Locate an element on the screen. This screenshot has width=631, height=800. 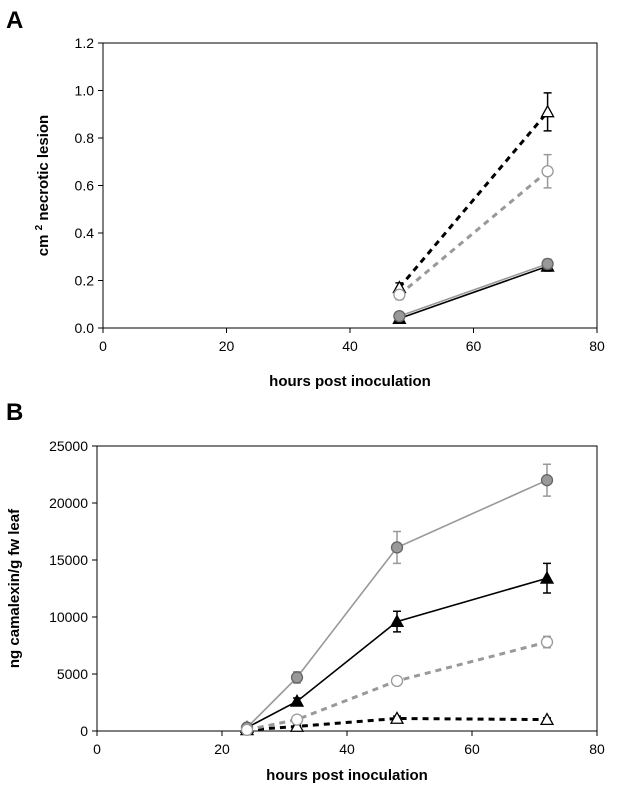
x-tick-label-a: 60 is located at coordinates (474, 346).